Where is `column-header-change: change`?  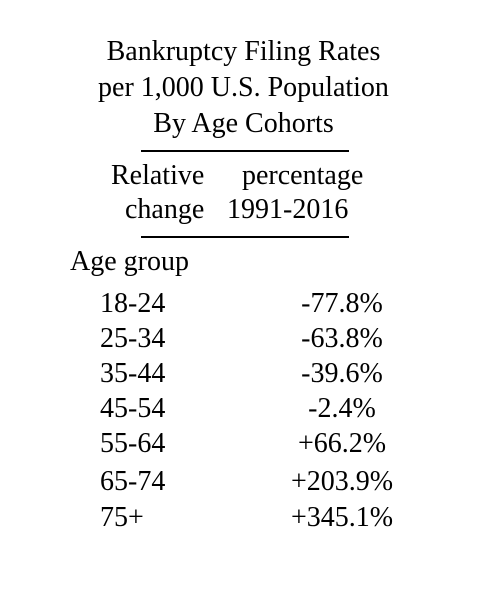
column-header-change: change is located at coordinates (165, 209).